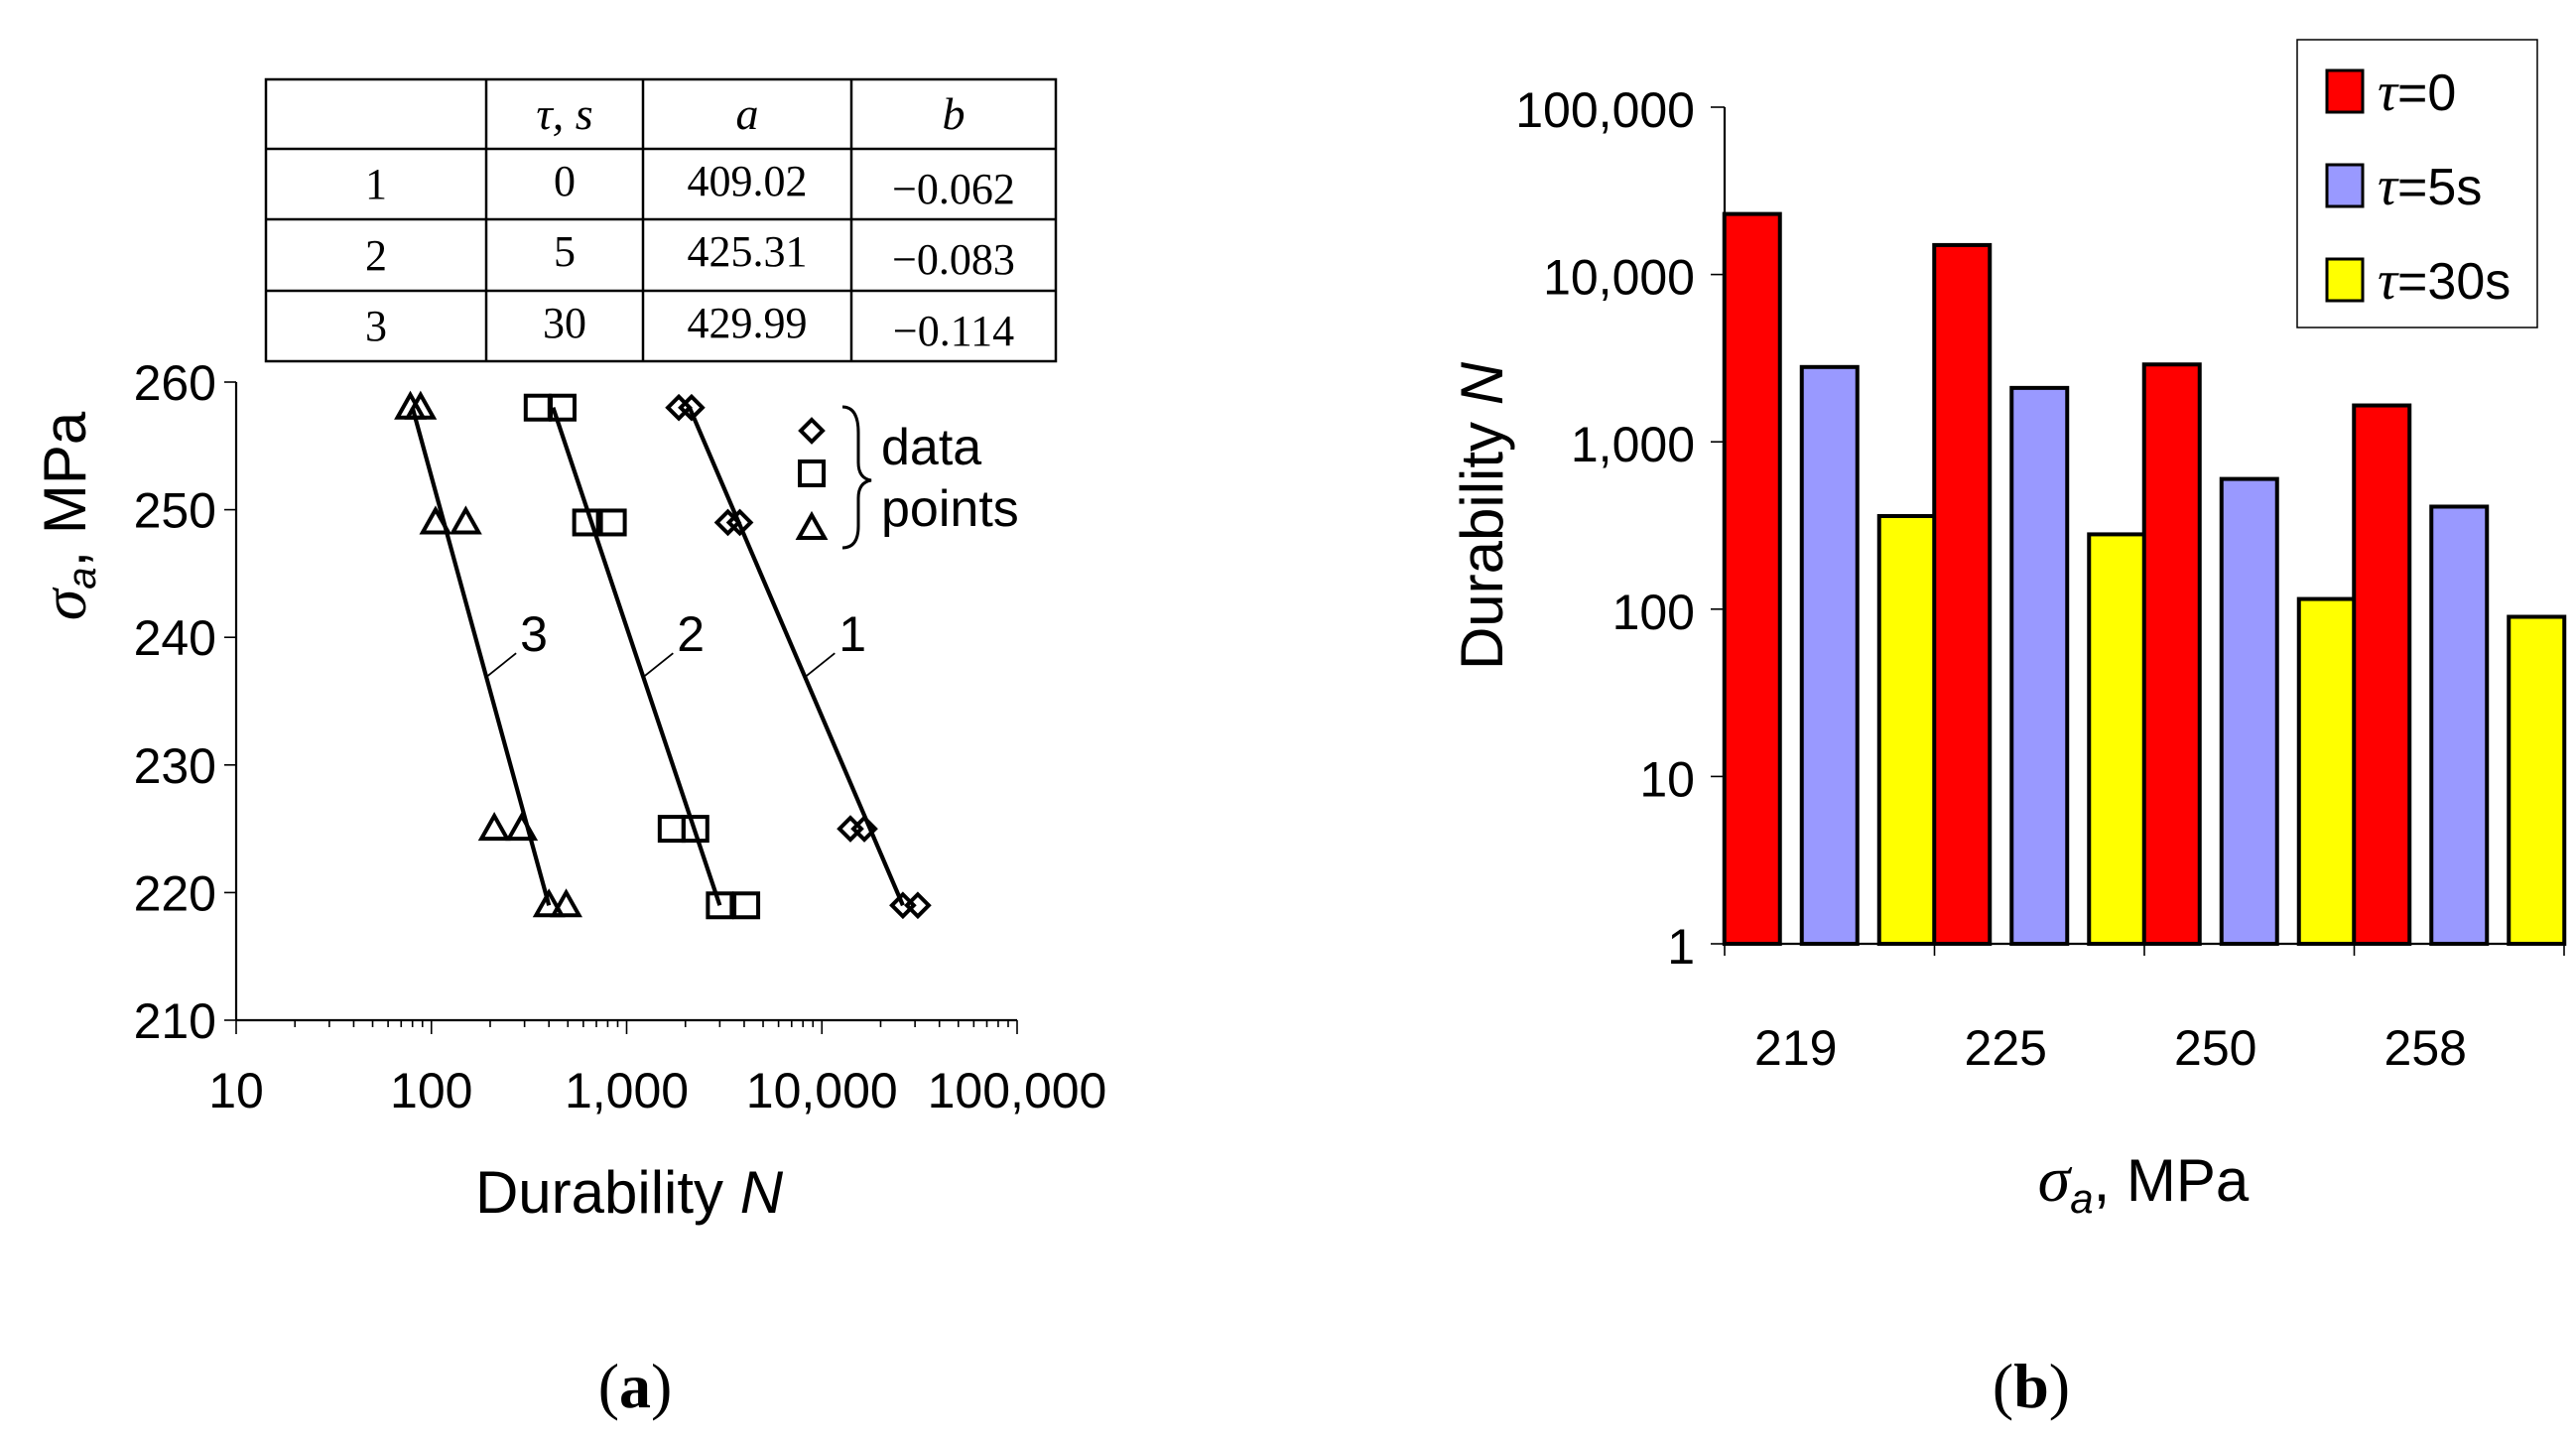  What do you see at coordinates (2145, 1010) in the screenshot?
I see `x-axis-ticks: 219 225 250 258` at bounding box center [2145, 1010].